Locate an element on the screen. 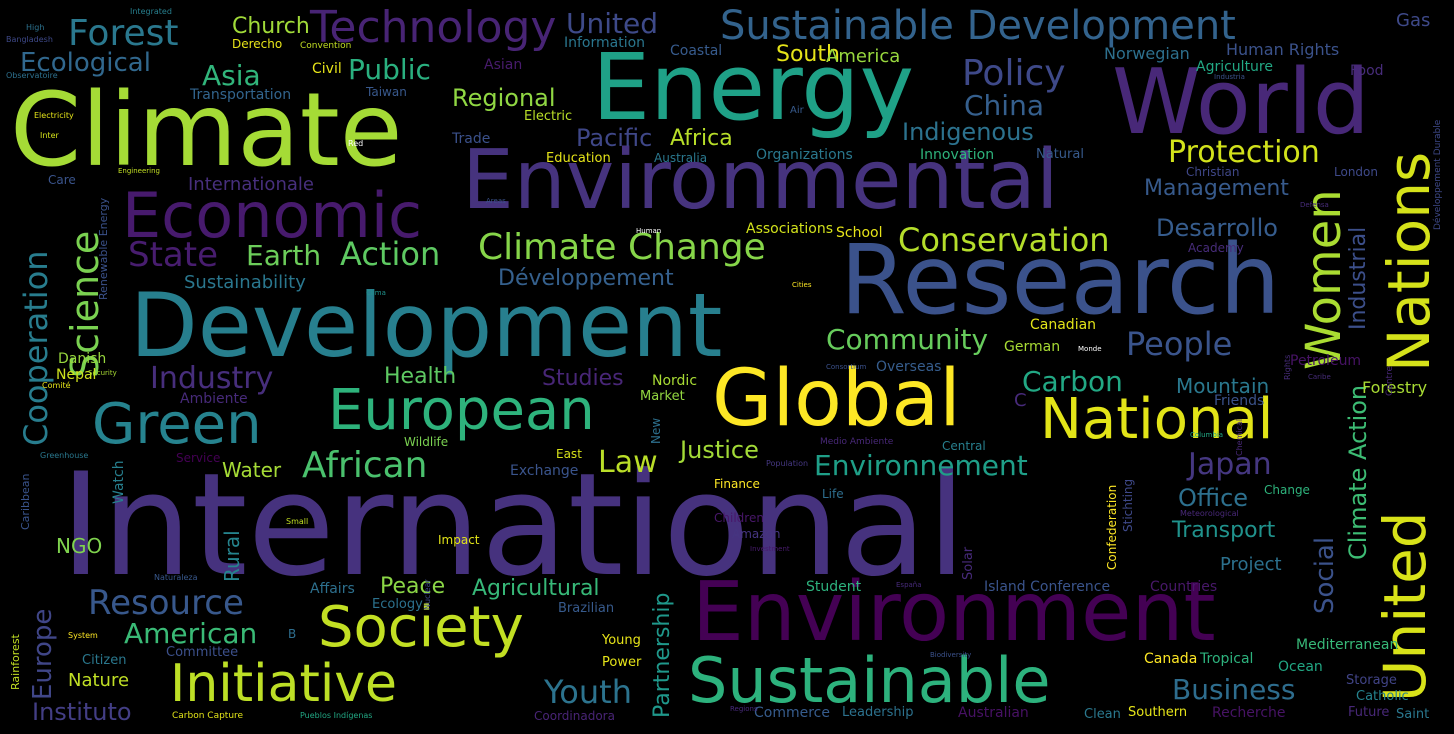  word: Air is located at coordinates (797, 110).